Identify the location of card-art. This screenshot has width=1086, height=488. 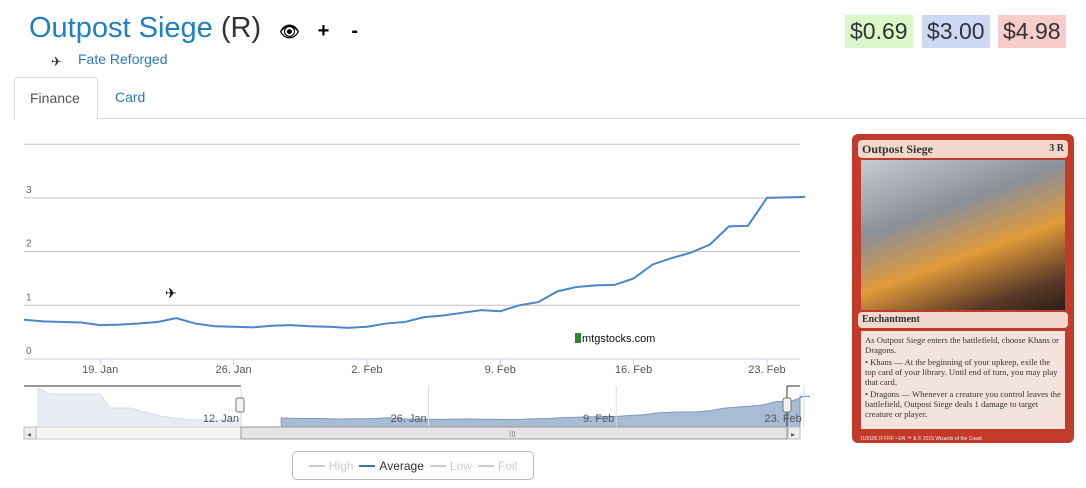
(963, 235).